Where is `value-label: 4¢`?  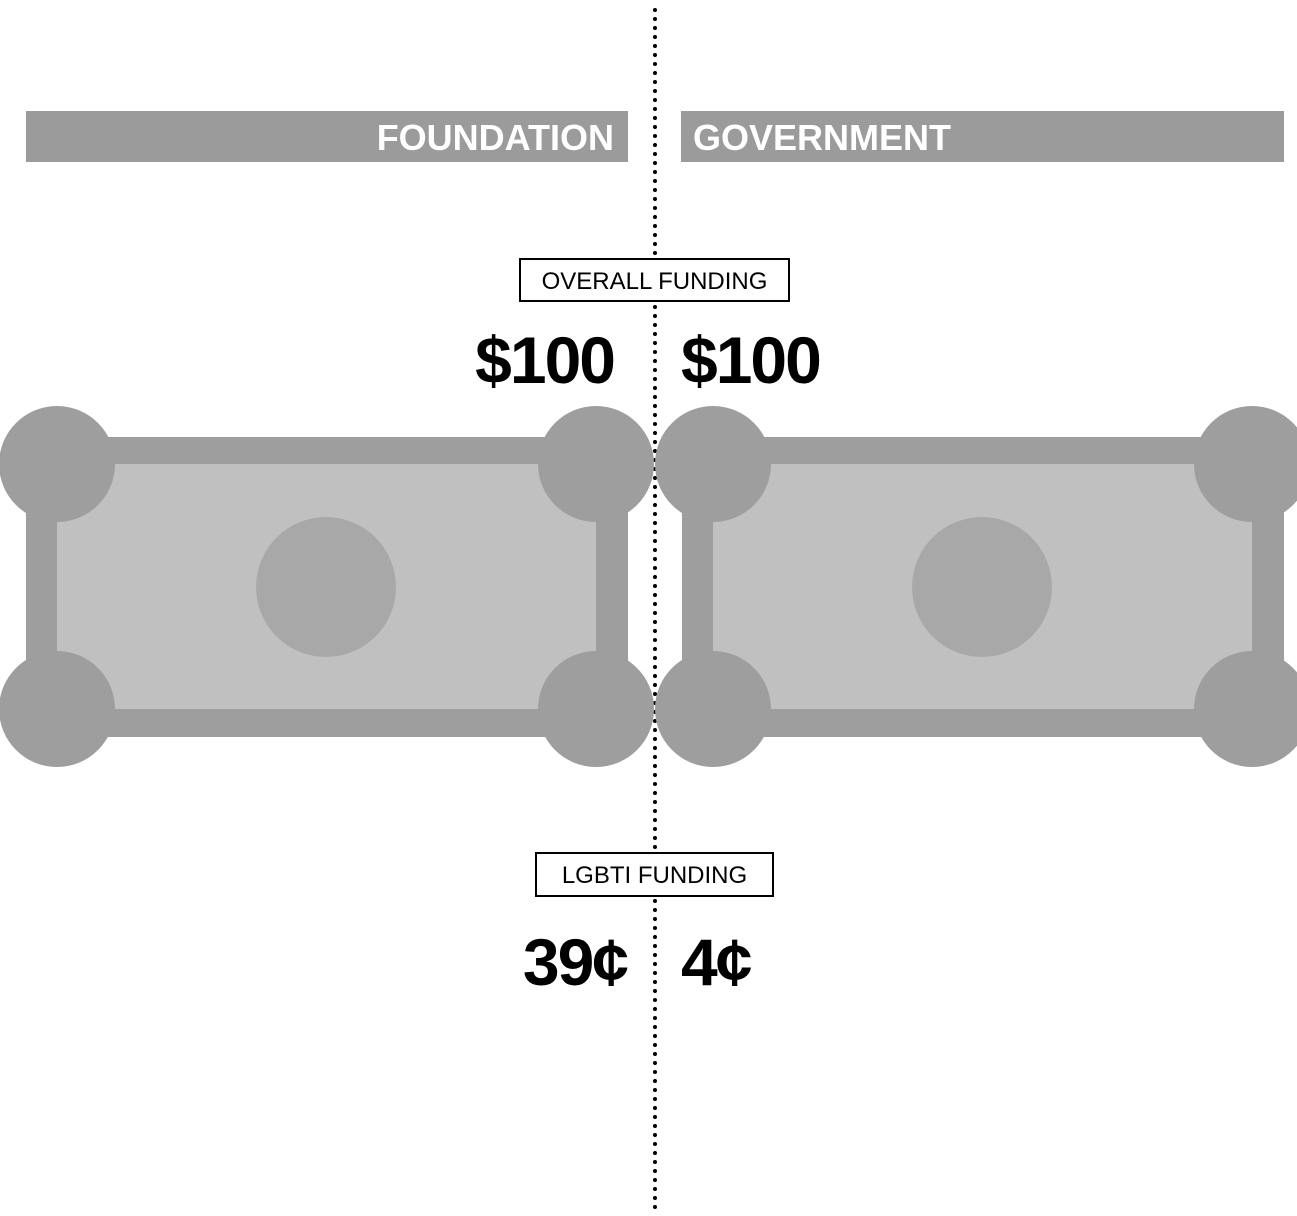 value-label: 4¢ is located at coordinates (716, 962).